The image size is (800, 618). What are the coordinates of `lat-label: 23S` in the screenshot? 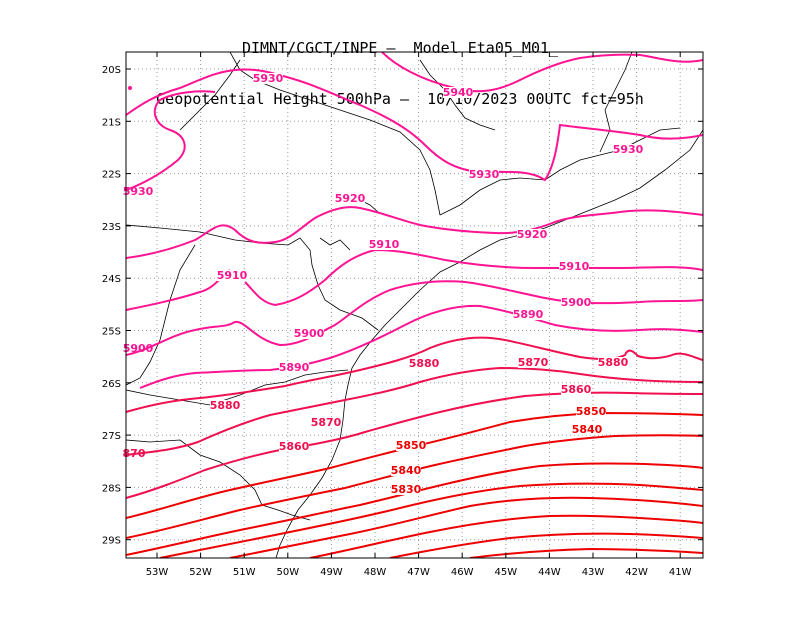 It's located at (111, 227).